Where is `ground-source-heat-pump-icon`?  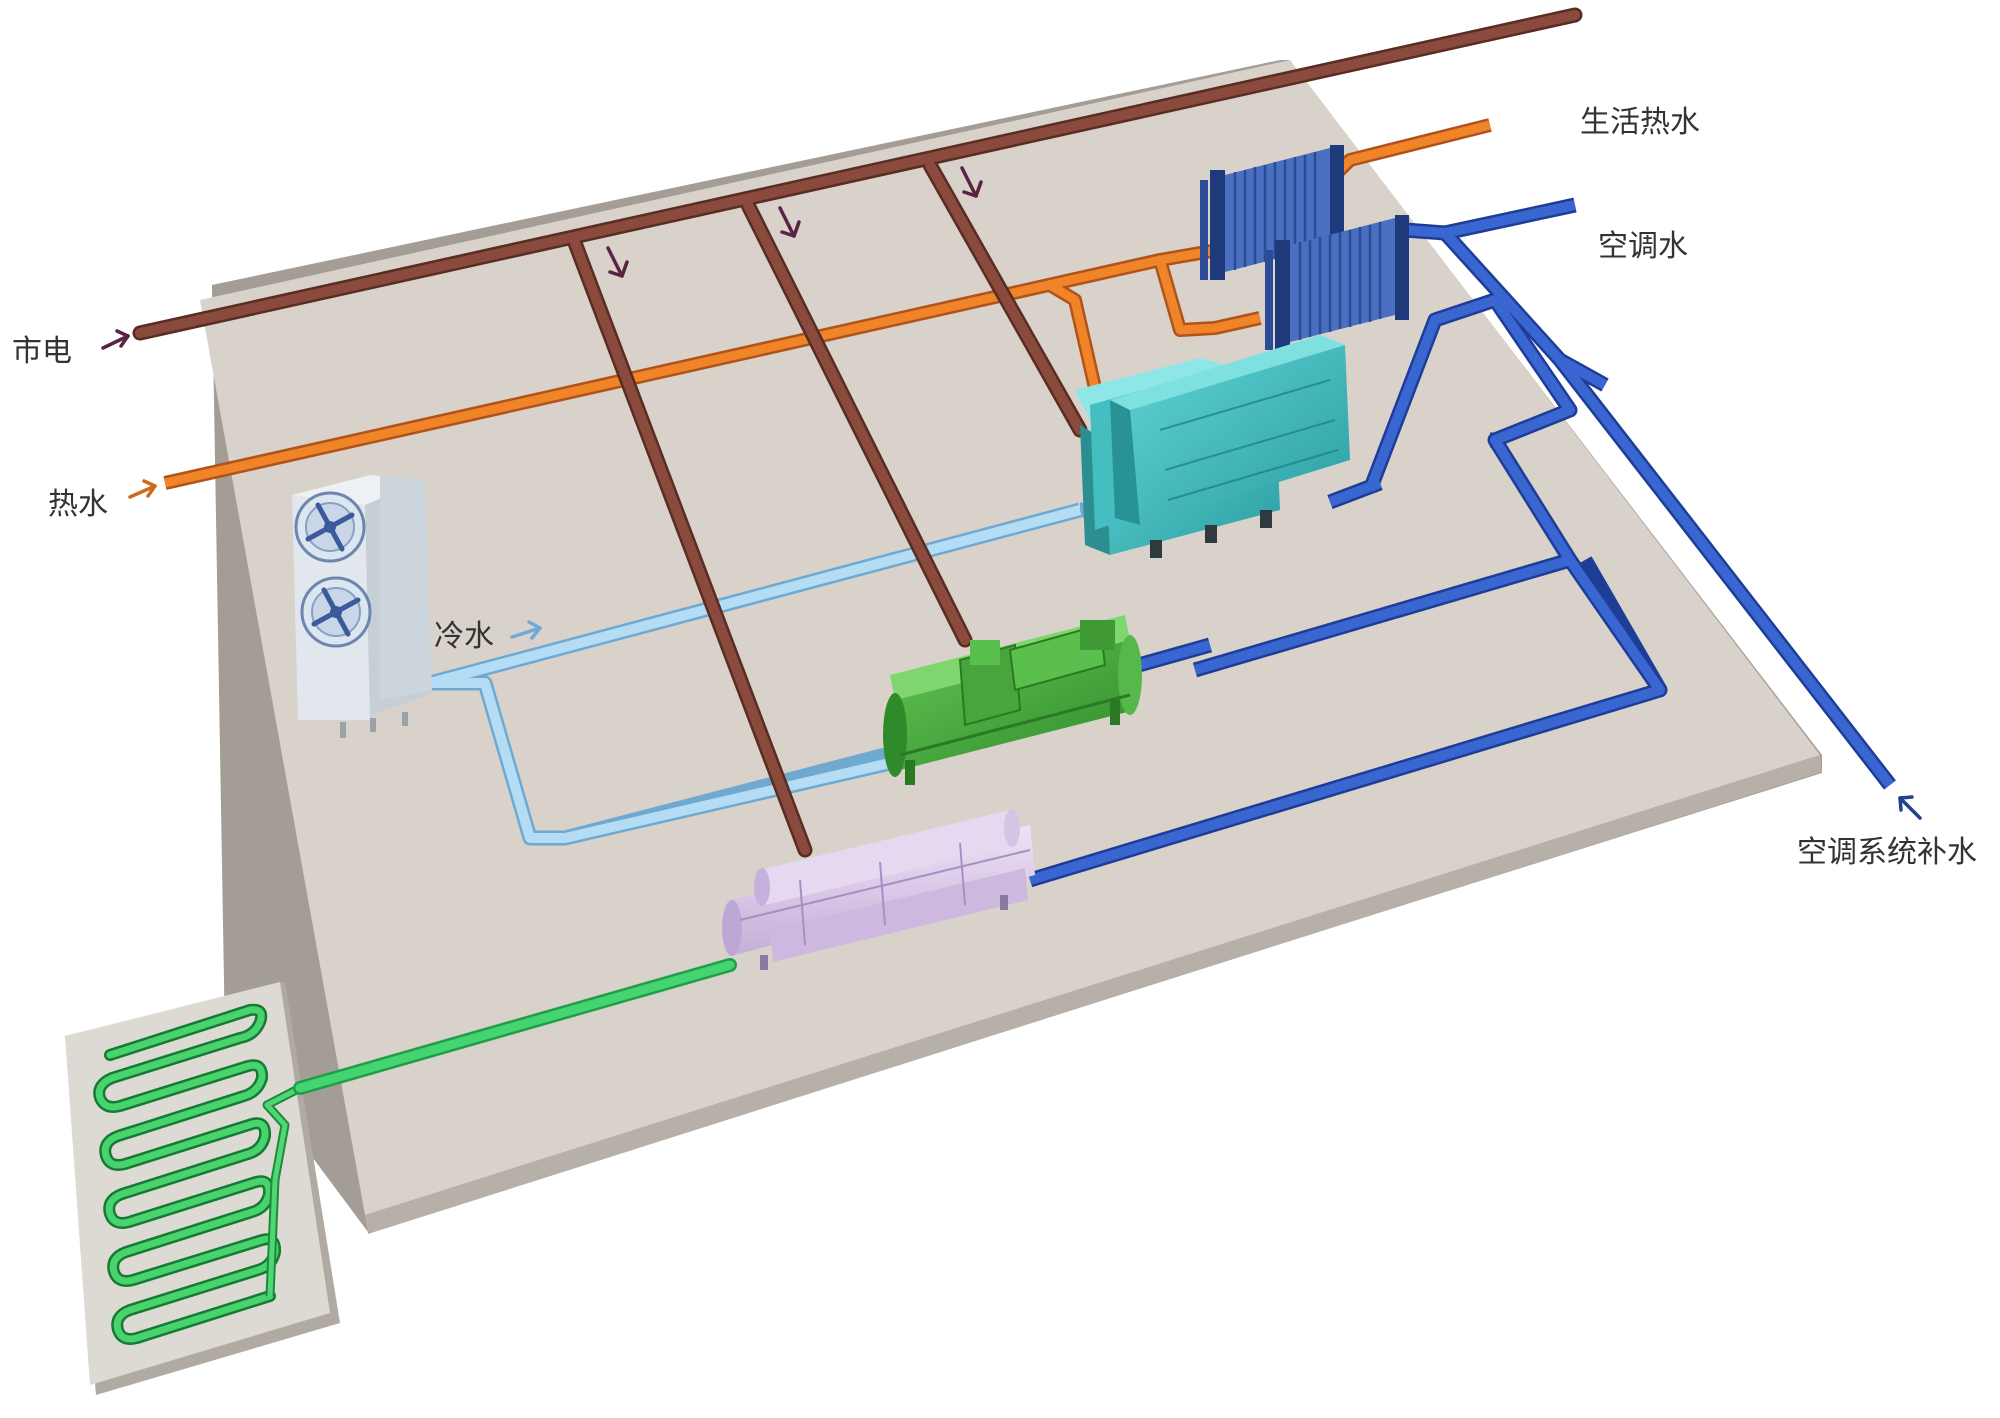 ground-source-heat-pump-icon is located at coordinates (878, 889).